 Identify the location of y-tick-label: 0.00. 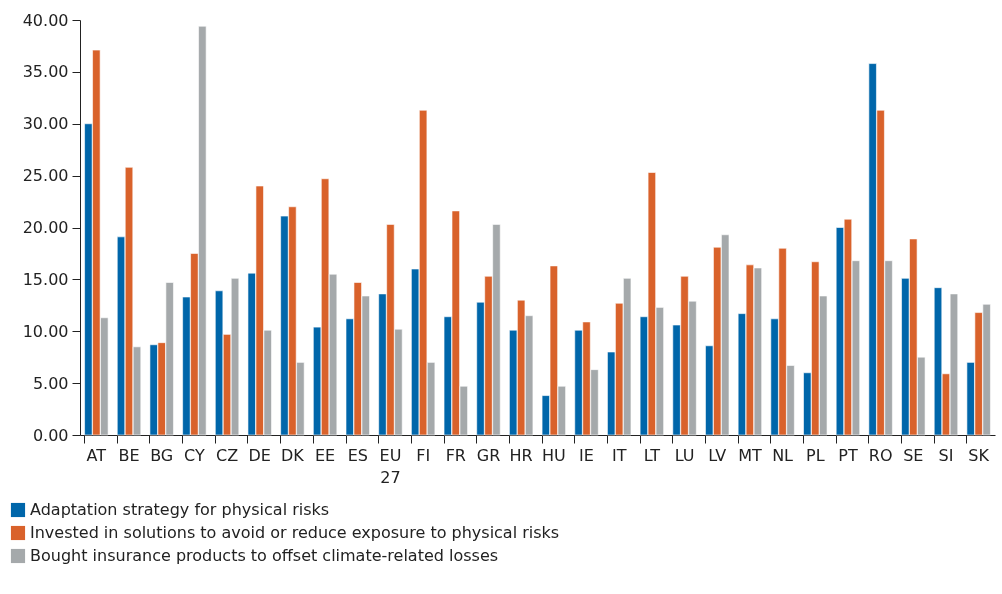
(50, 435).